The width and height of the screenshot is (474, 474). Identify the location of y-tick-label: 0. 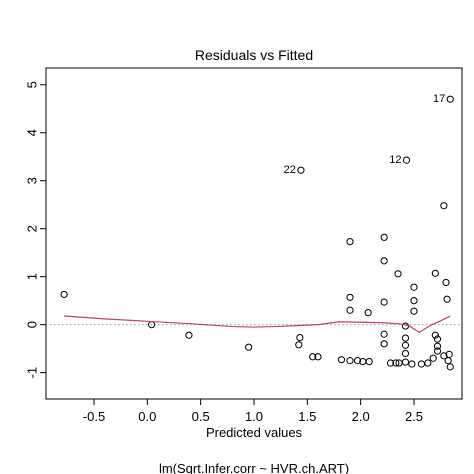
(32, 324).